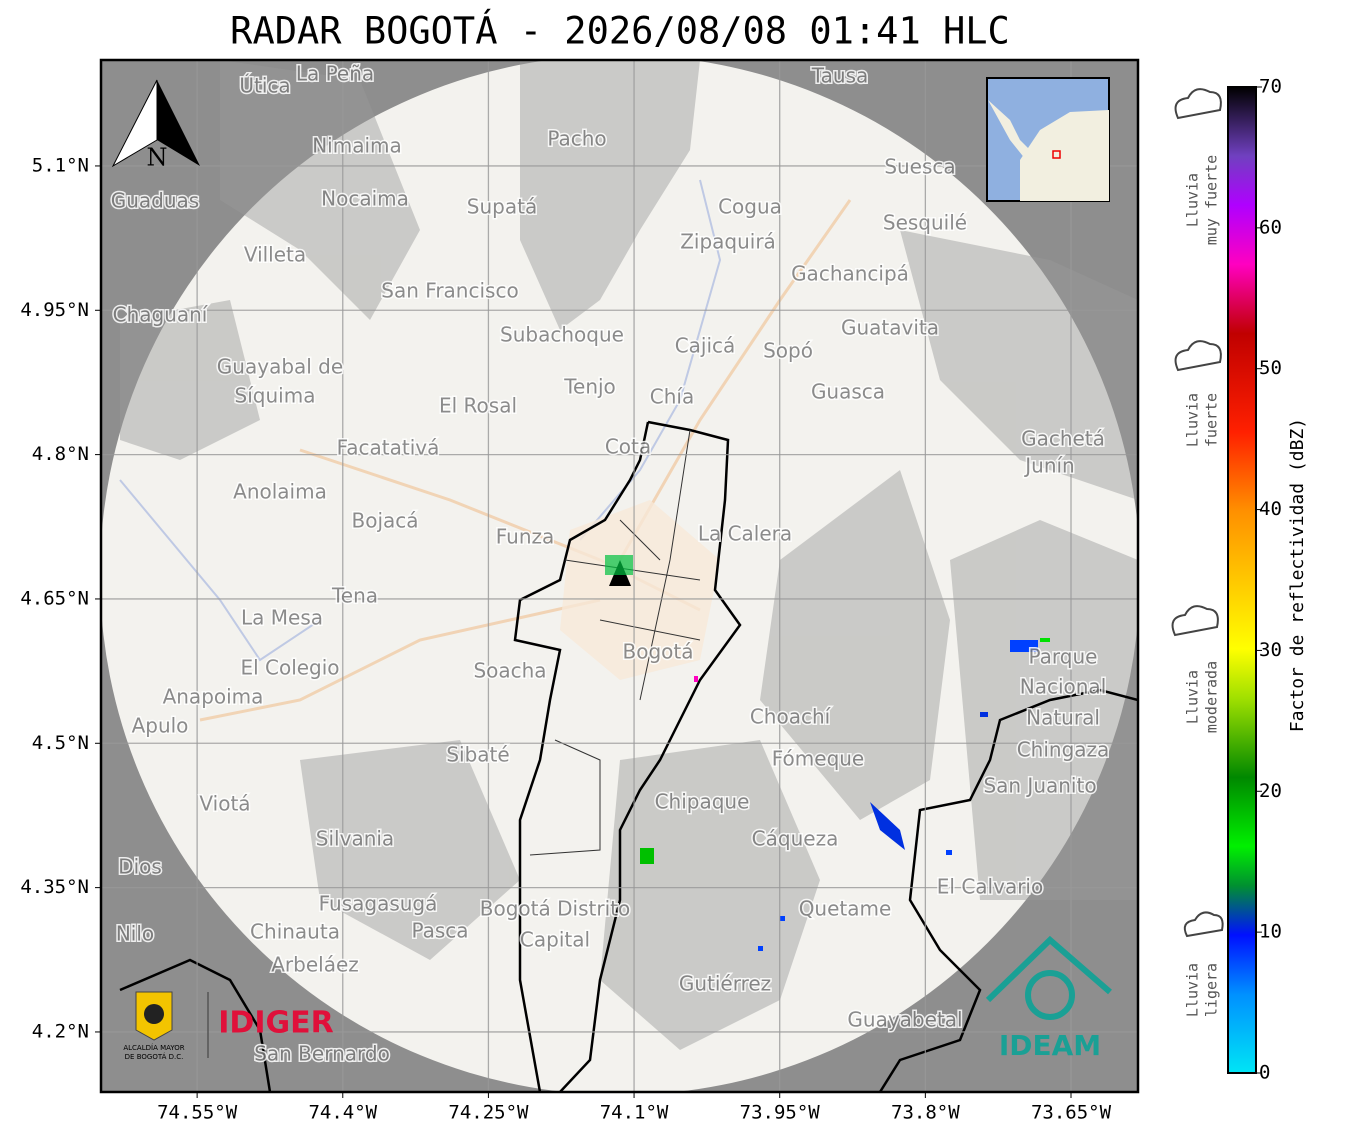  Describe the element at coordinates (365, 199) in the screenshot. I see `place-label: Nocaima` at that location.